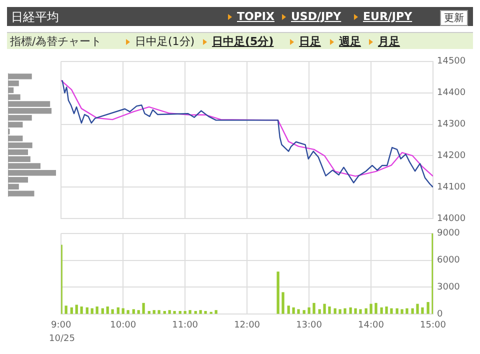 The width and height of the screenshot is (480, 354). Describe the element at coordinates (389, 41) in the screenshot. I see `text: 月足` at that location.